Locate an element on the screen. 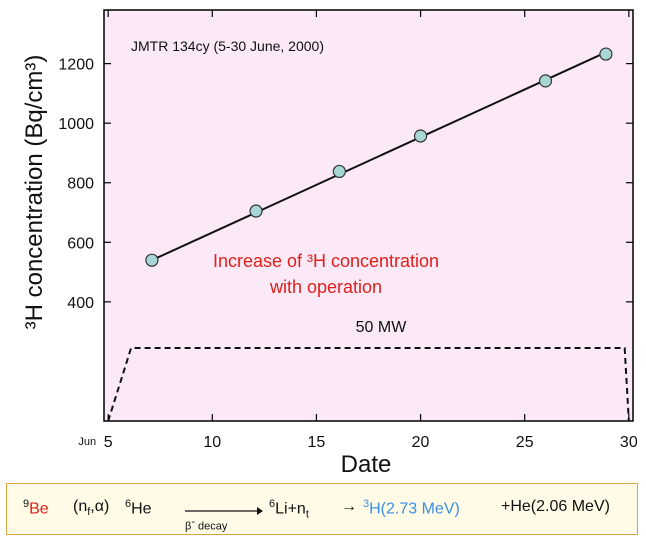 The width and height of the screenshot is (646, 544). power-profile-line is located at coordinates (368, 384).